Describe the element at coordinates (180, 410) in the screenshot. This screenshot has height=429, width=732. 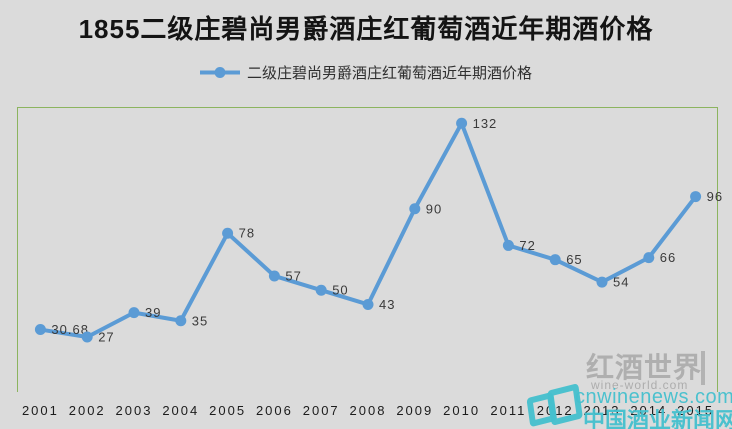
I see `x-axis-label: 2004` at that location.